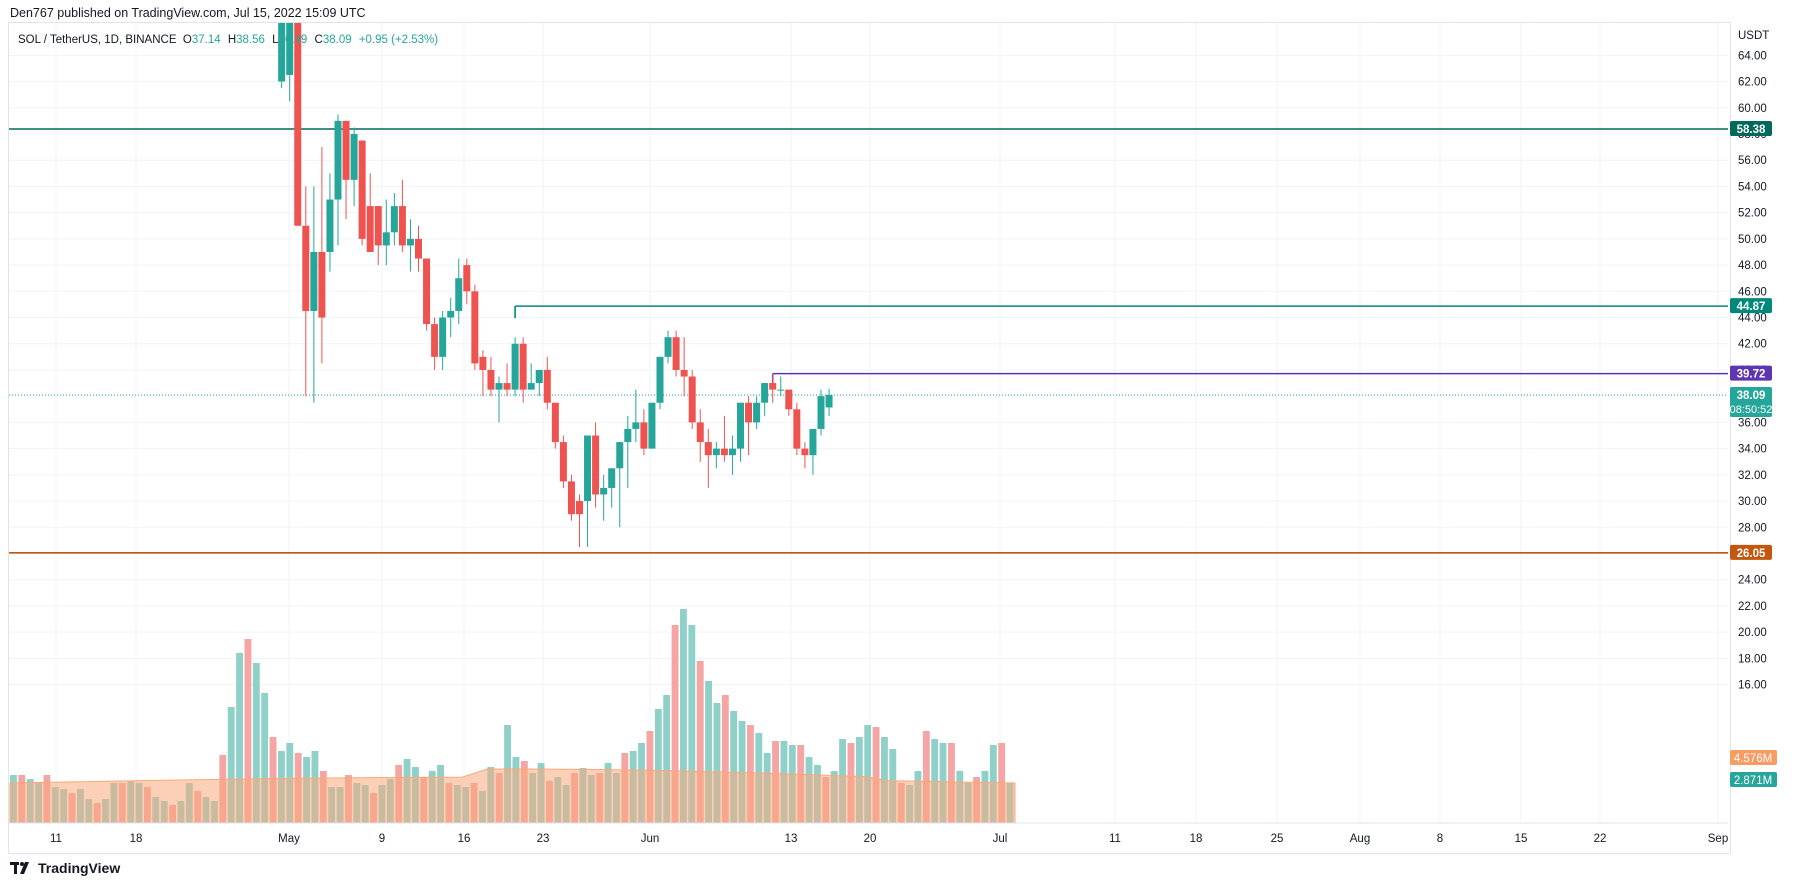 The height and width of the screenshot is (886, 1805). Describe the element at coordinates (1752, 450) in the screenshot. I see `price-tick-label: 34.00` at that location.